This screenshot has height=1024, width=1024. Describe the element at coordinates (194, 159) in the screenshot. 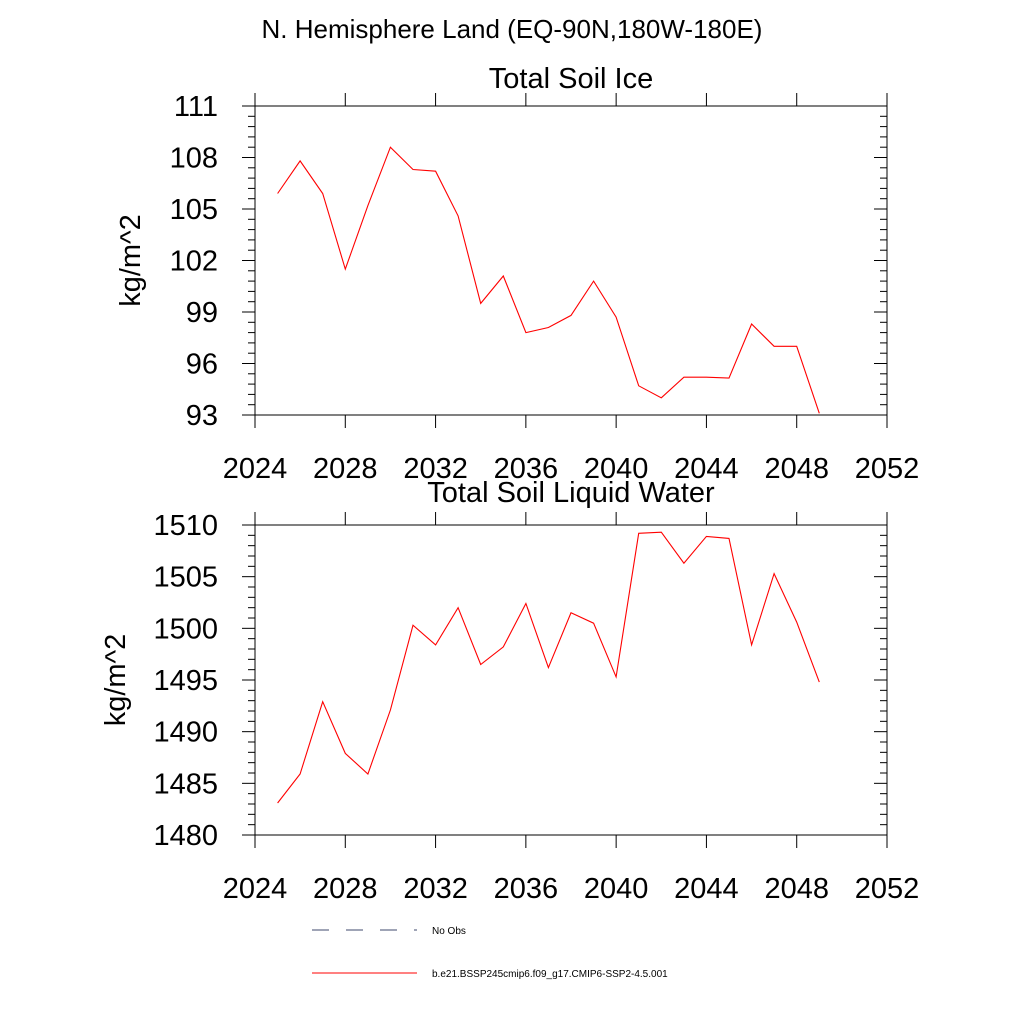

I see `y-tick-label: 108` at that location.